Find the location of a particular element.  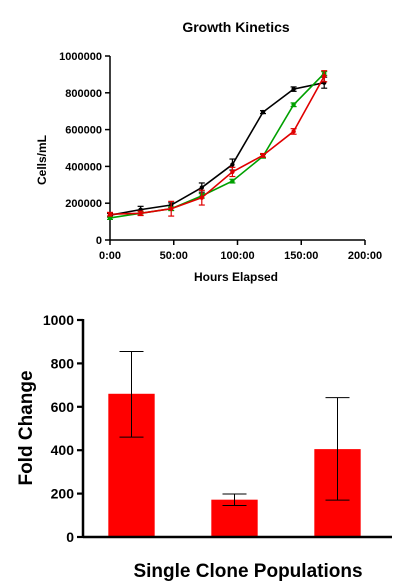

line-chart-x-tick-label: 0:00 is located at coordinates (110, 256).